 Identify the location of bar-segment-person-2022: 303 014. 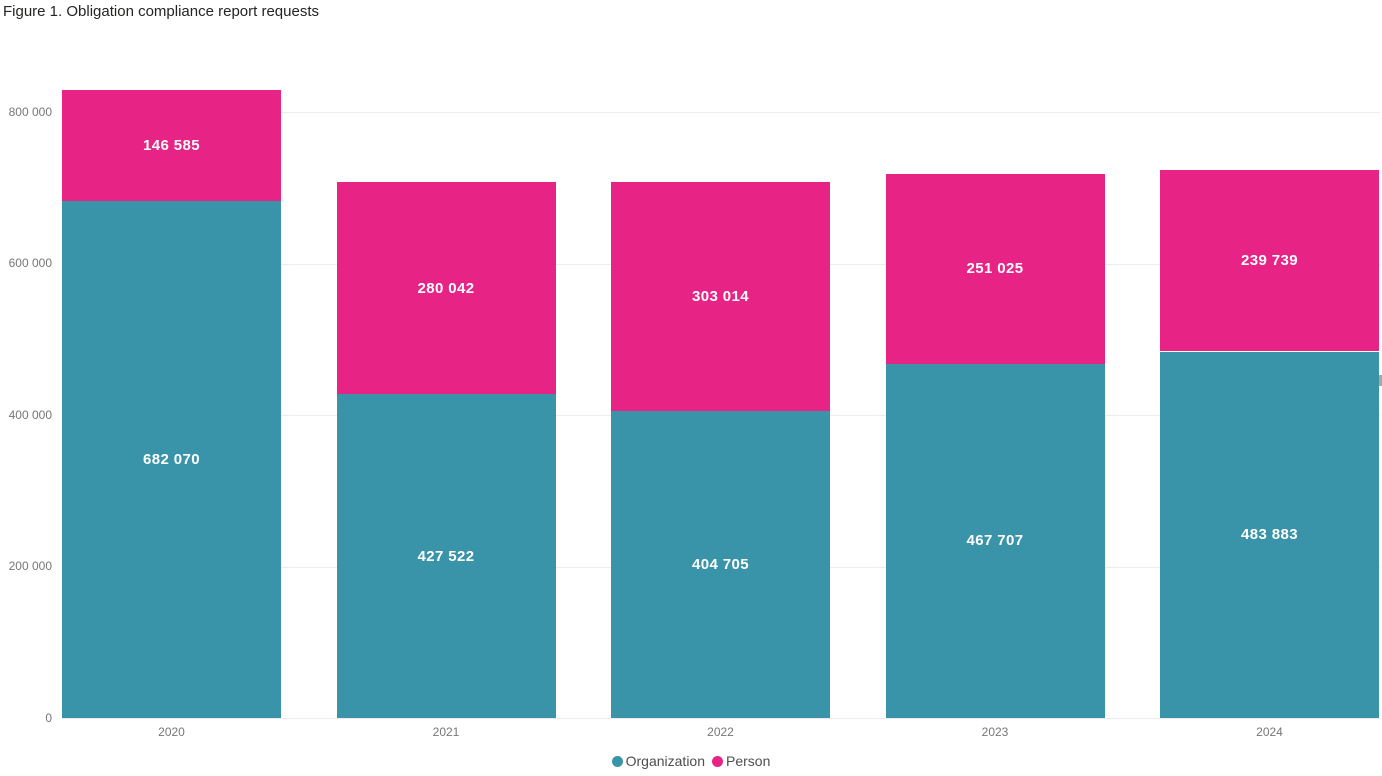
(720, 296).